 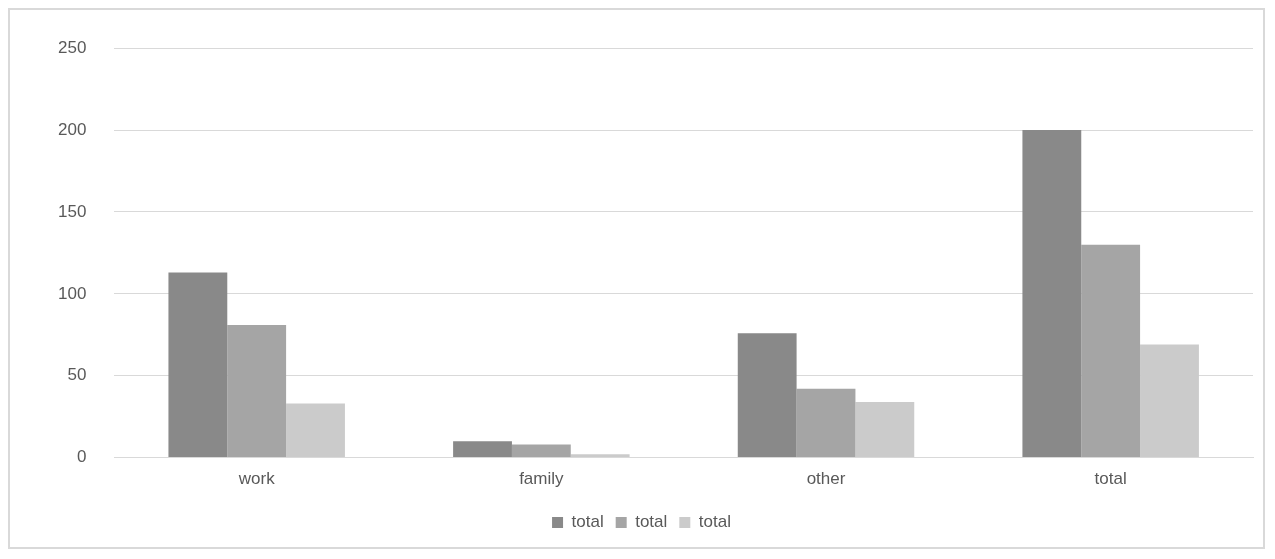 I want to click on x-tick-label: total, so click(x=1110, y=479).